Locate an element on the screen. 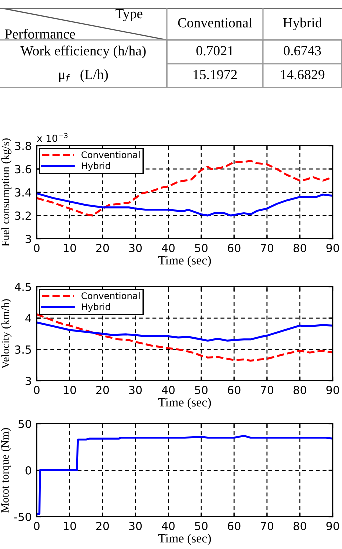 The width and height of the screenshot is (342, 549). x-axis-title: Type is located at coordinates (129, 15).